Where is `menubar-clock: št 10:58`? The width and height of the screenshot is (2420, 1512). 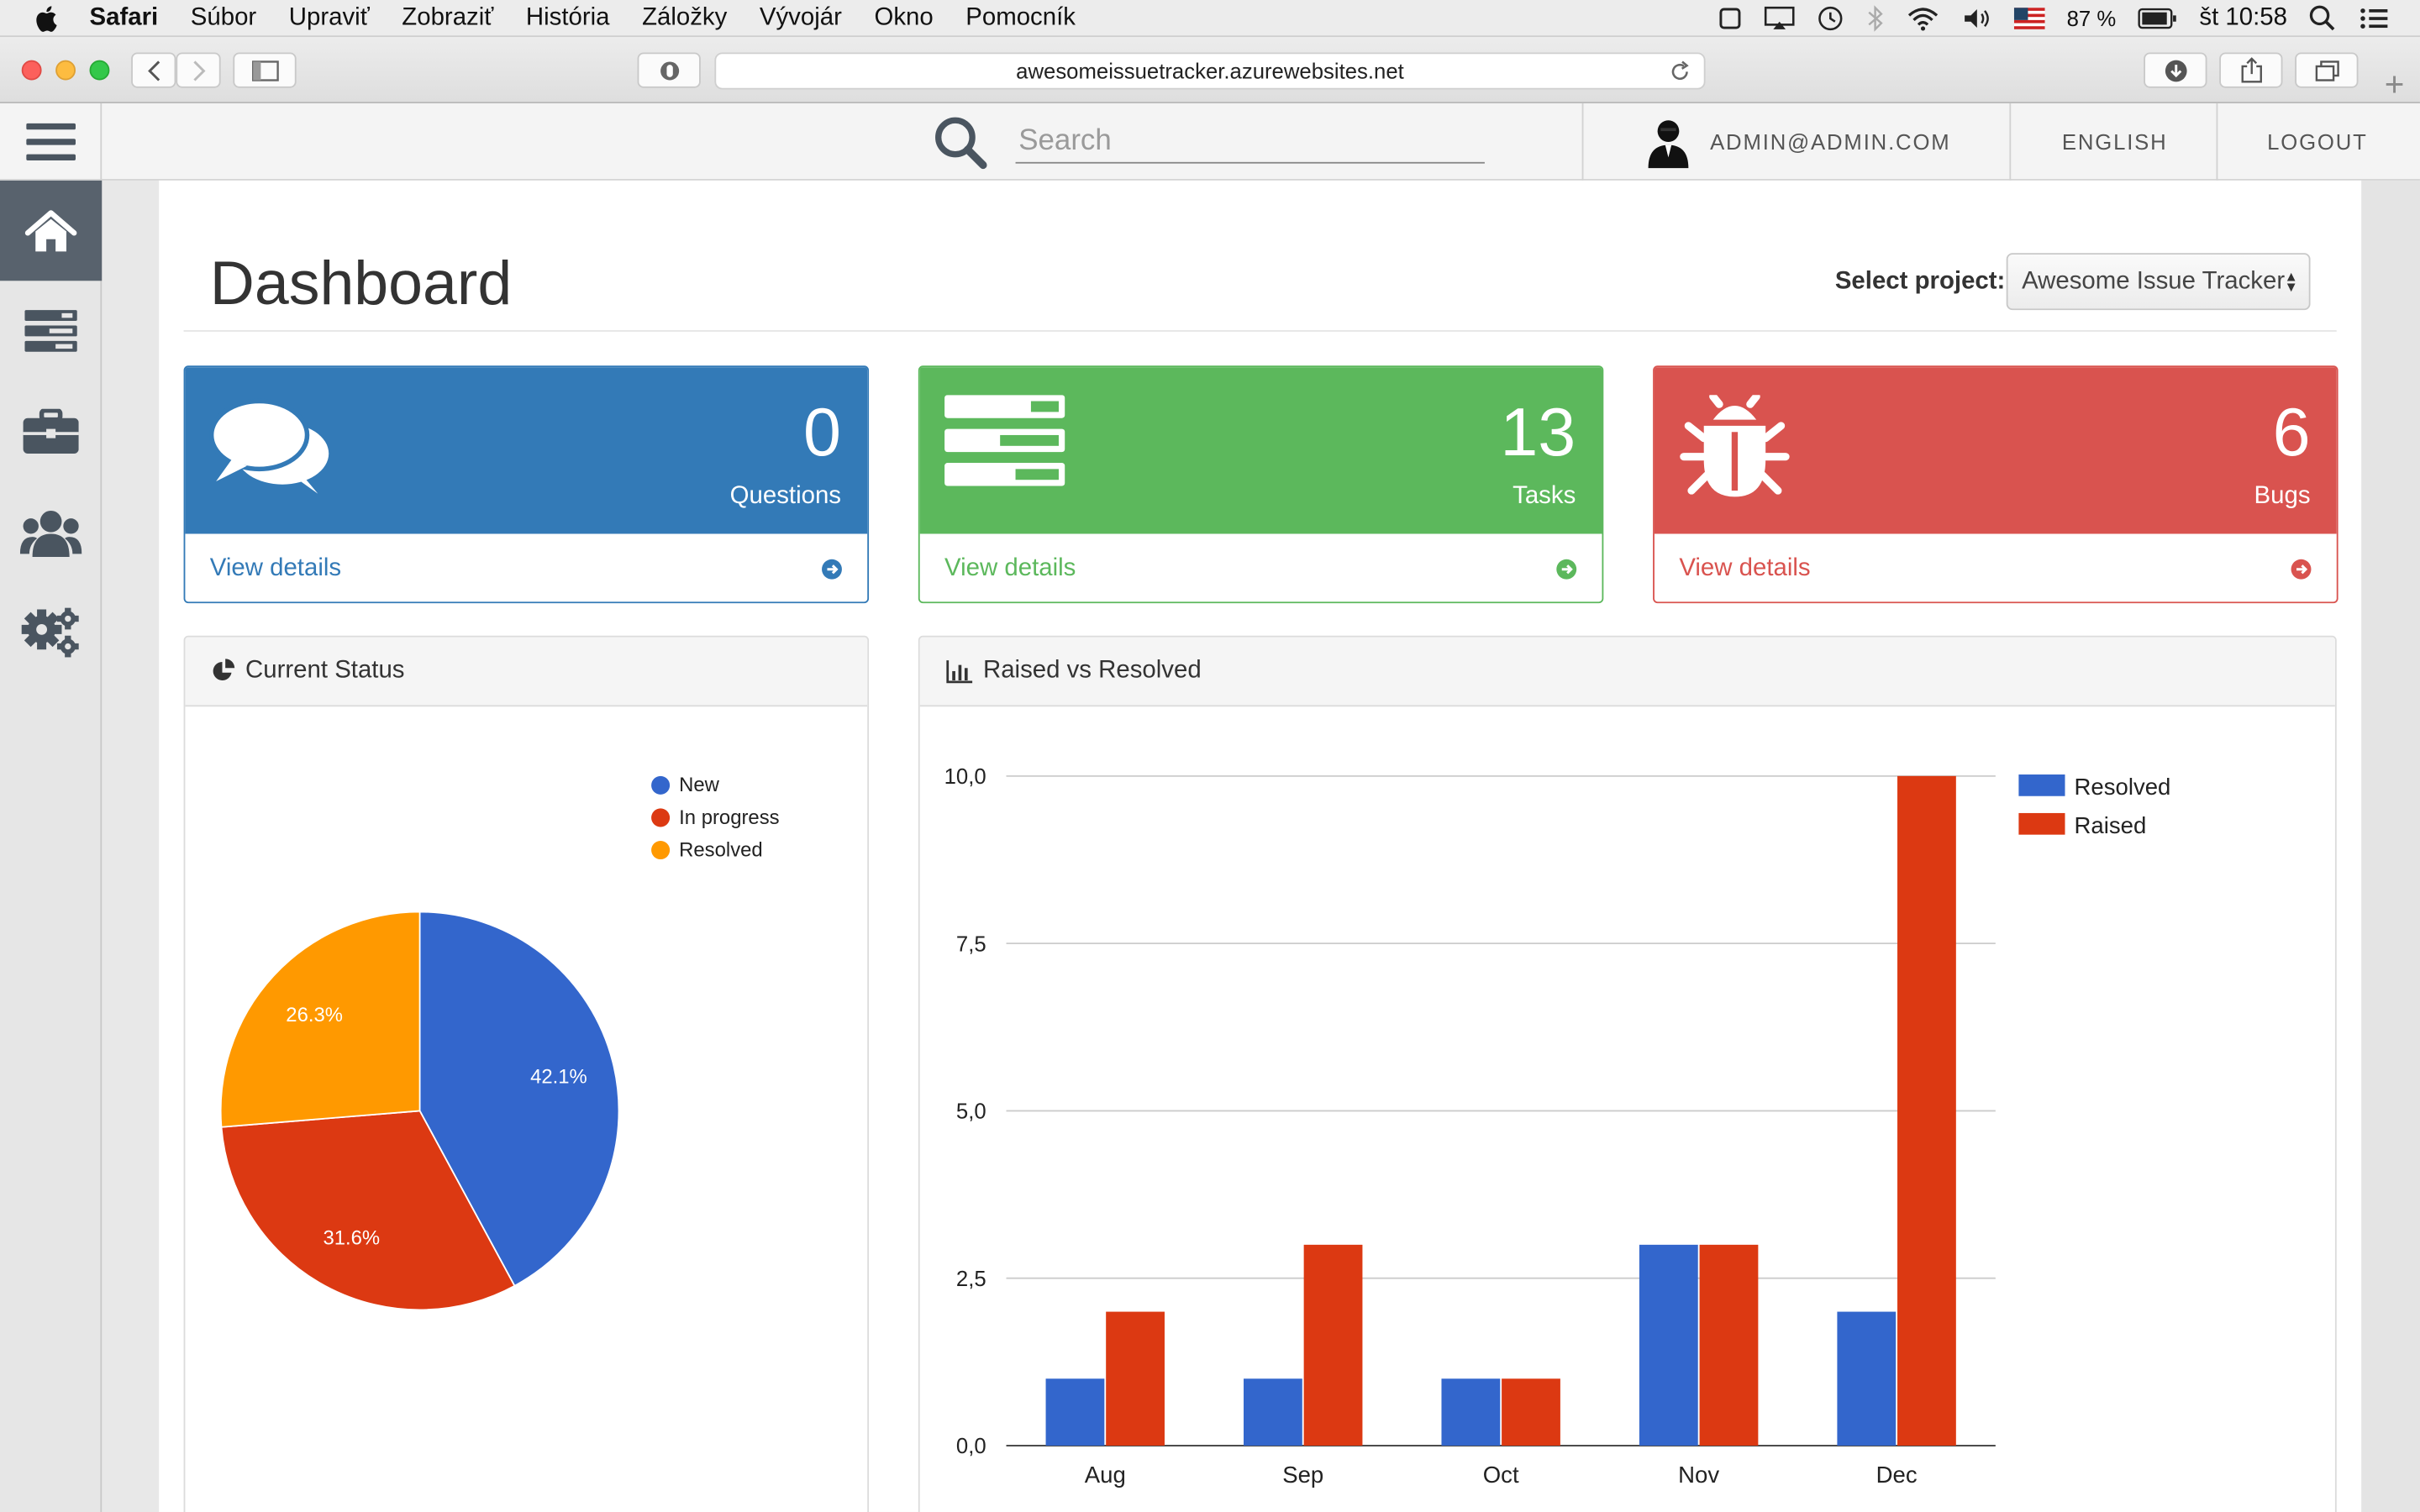
menubar-clock: št 10:58 is located at coordinates (2243, 17).